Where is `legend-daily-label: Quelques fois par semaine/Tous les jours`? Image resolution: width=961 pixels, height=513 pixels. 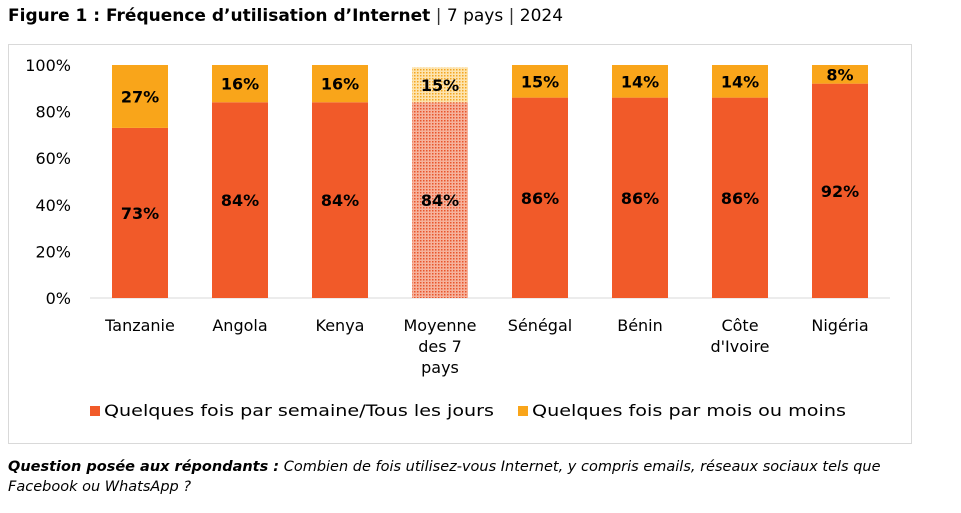
legend-daily-label: Quelques fois par semaine/Tous les jours is located at coordinates (299, 410).